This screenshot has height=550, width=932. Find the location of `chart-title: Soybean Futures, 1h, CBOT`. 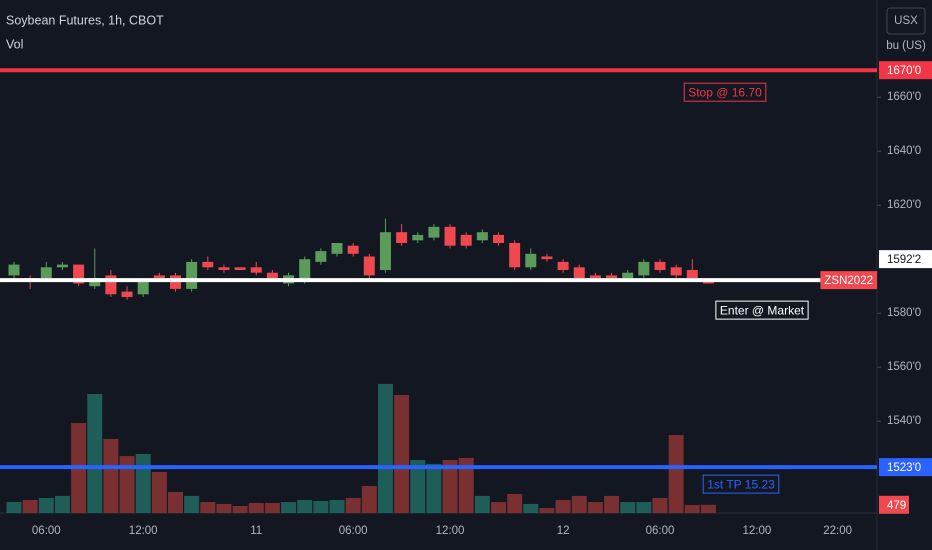

chart-title: Soybean Futures, 1h, CBOT is located at coordinates (85, 20).